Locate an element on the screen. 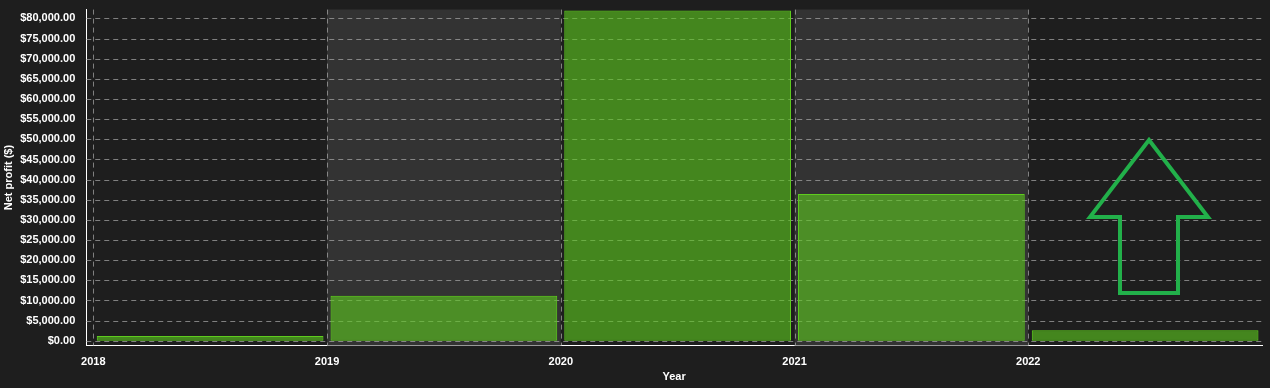 The width and height of the screenshot is (1270, 388). y-tick-label: $75,000.00 is located at coordinates (48, 37).